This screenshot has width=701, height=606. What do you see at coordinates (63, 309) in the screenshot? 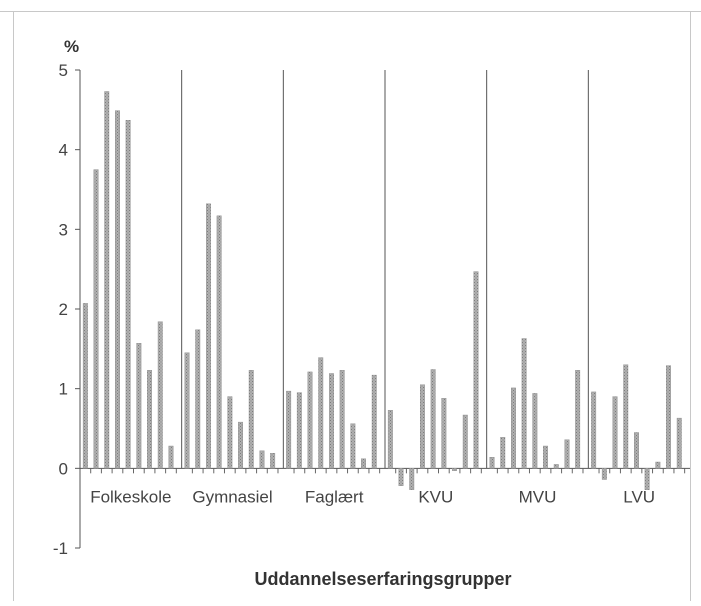
I see `y-tick-label: 2` at bounding box center [63, 309].